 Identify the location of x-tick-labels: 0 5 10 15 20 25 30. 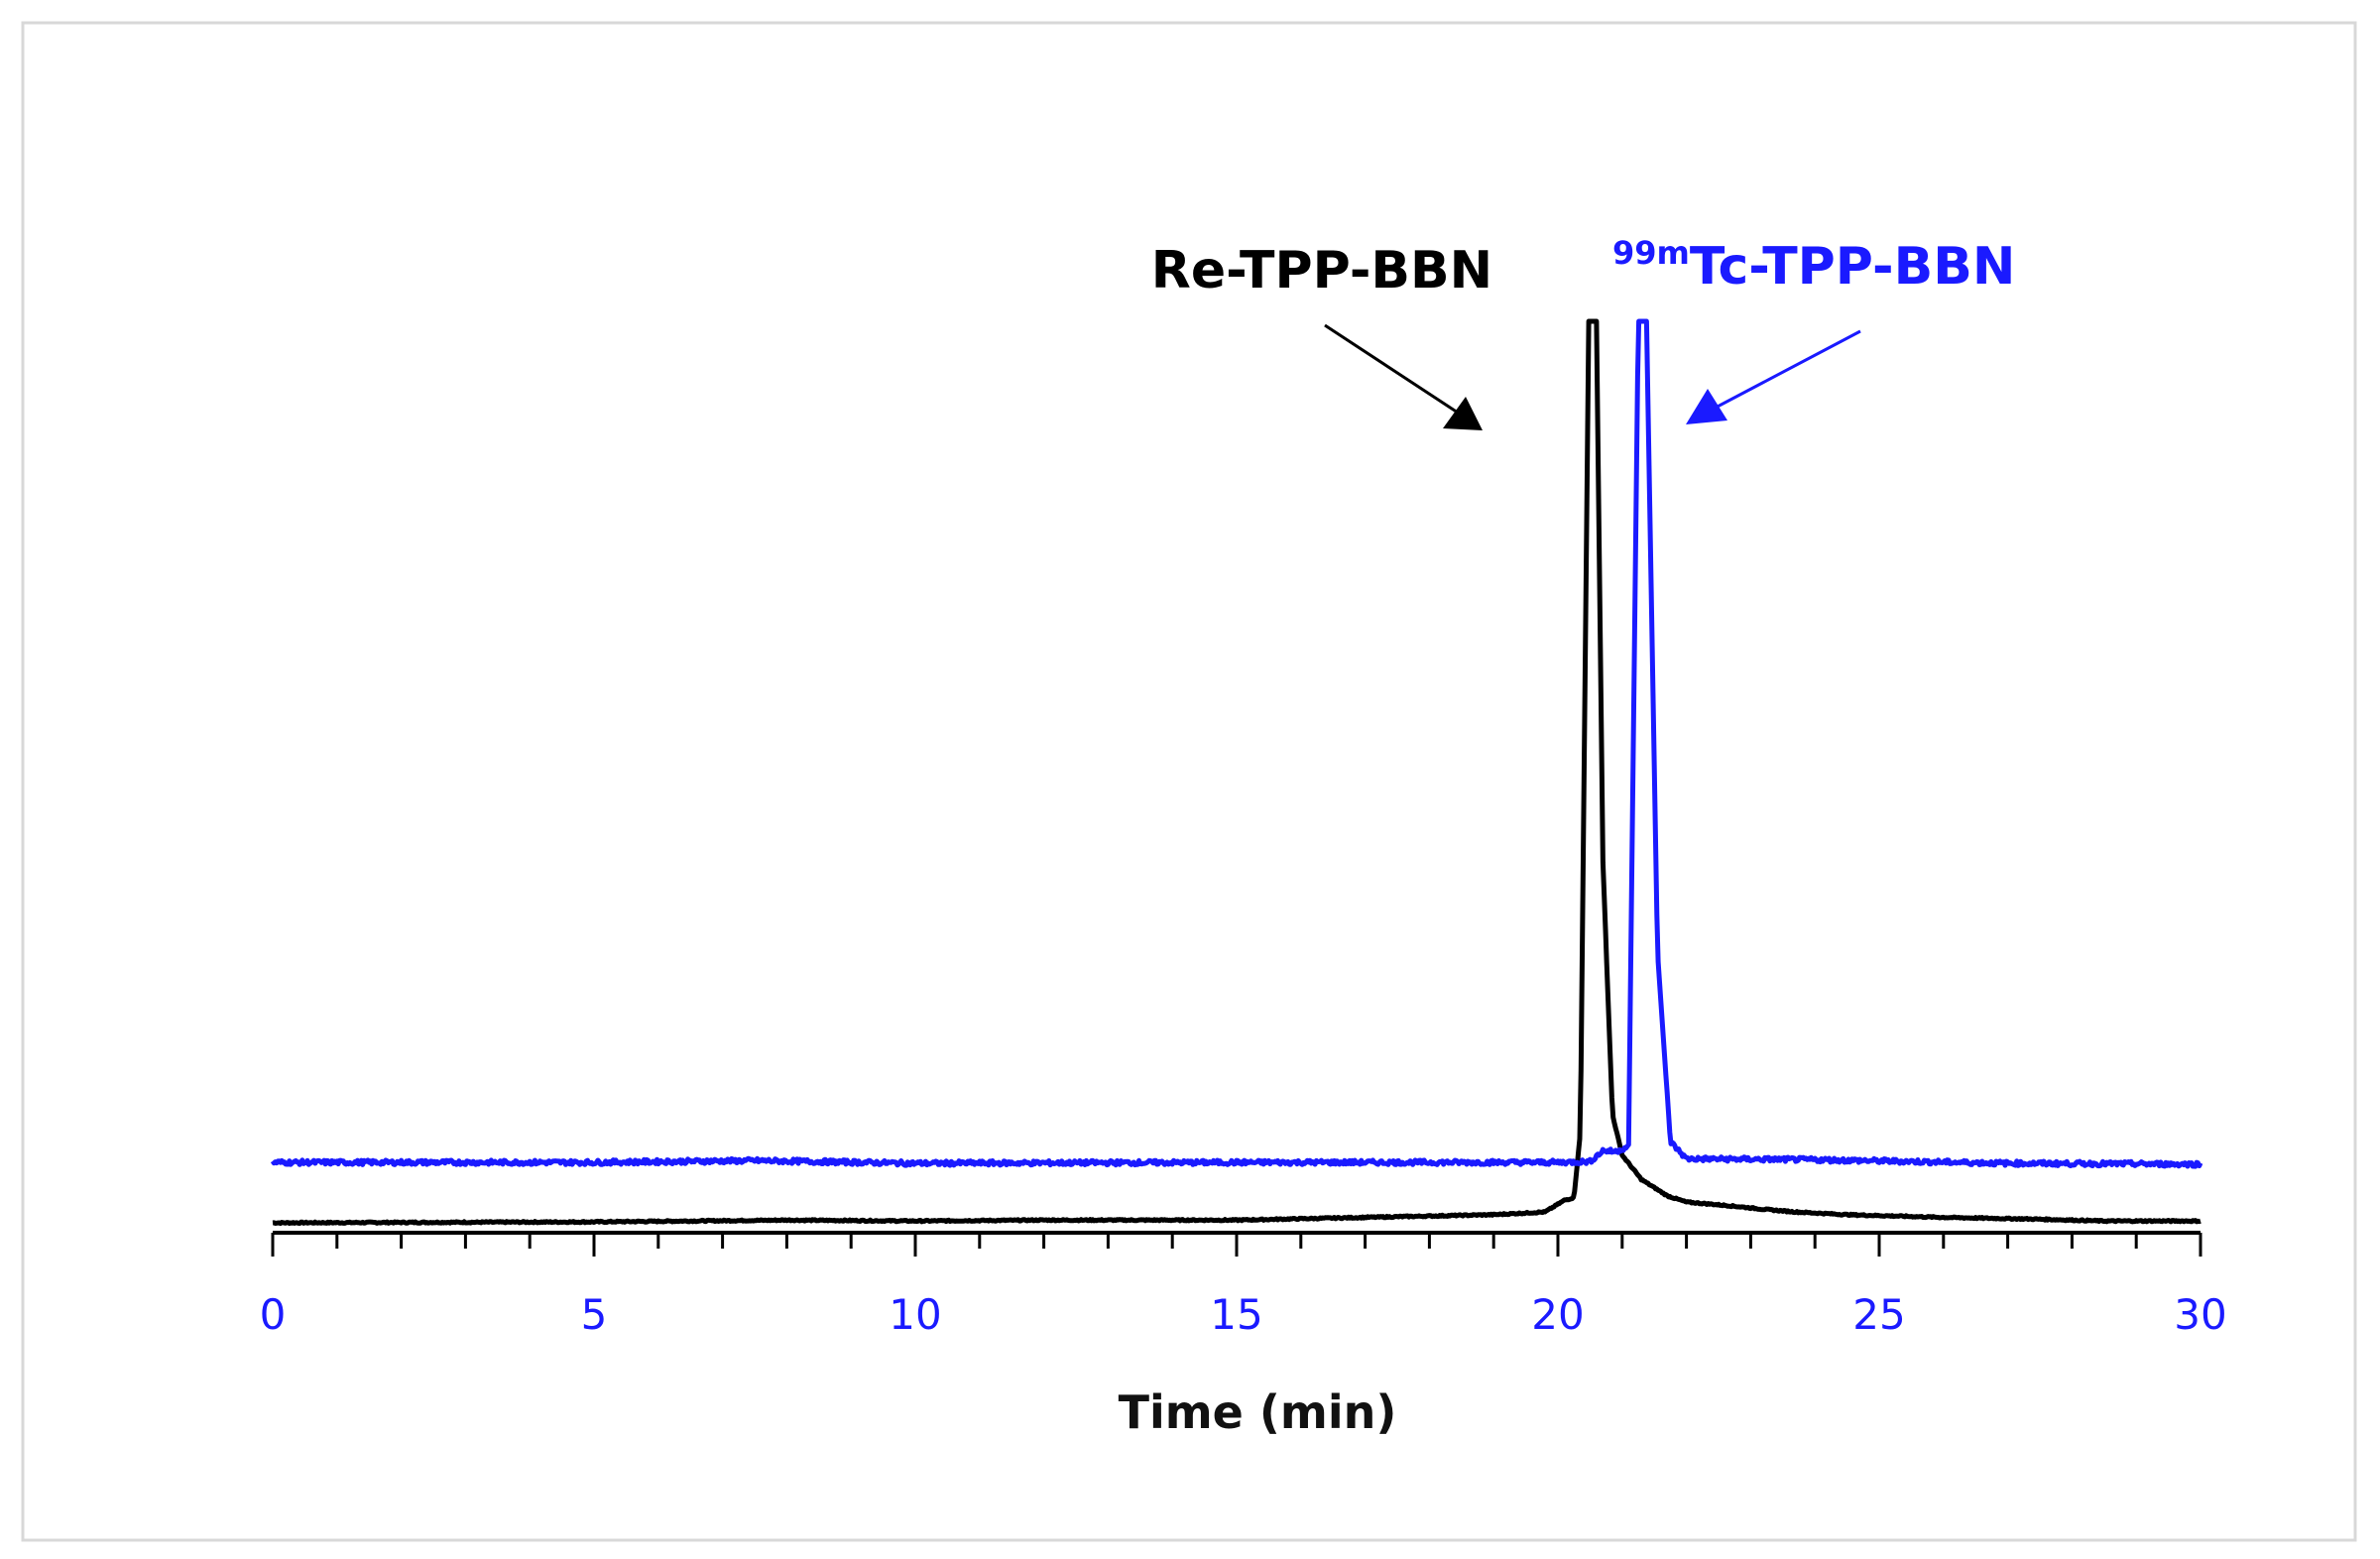
(1243, 1315).